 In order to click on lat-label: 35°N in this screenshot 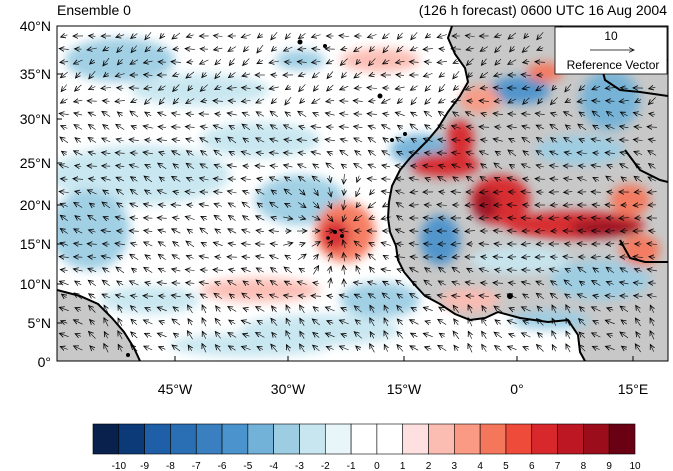, I will do `click(35, 74)`.